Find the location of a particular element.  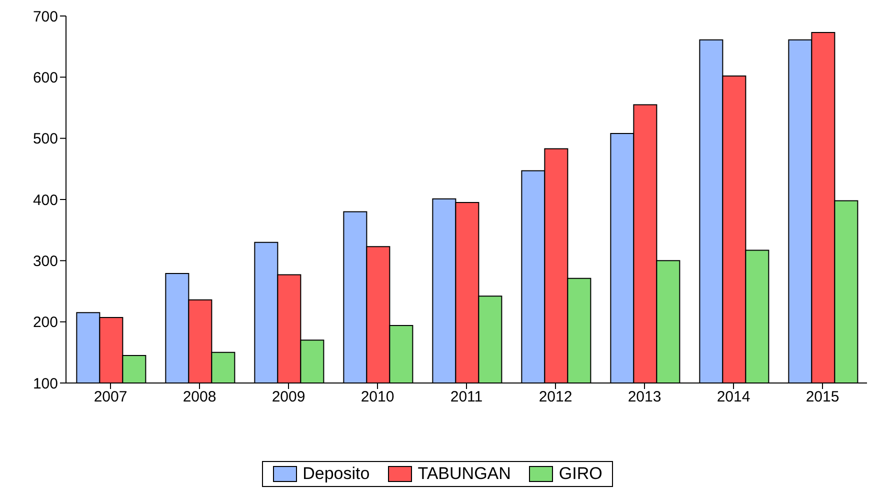

y-tick-label: 600 is located at coordinates (45, 77).